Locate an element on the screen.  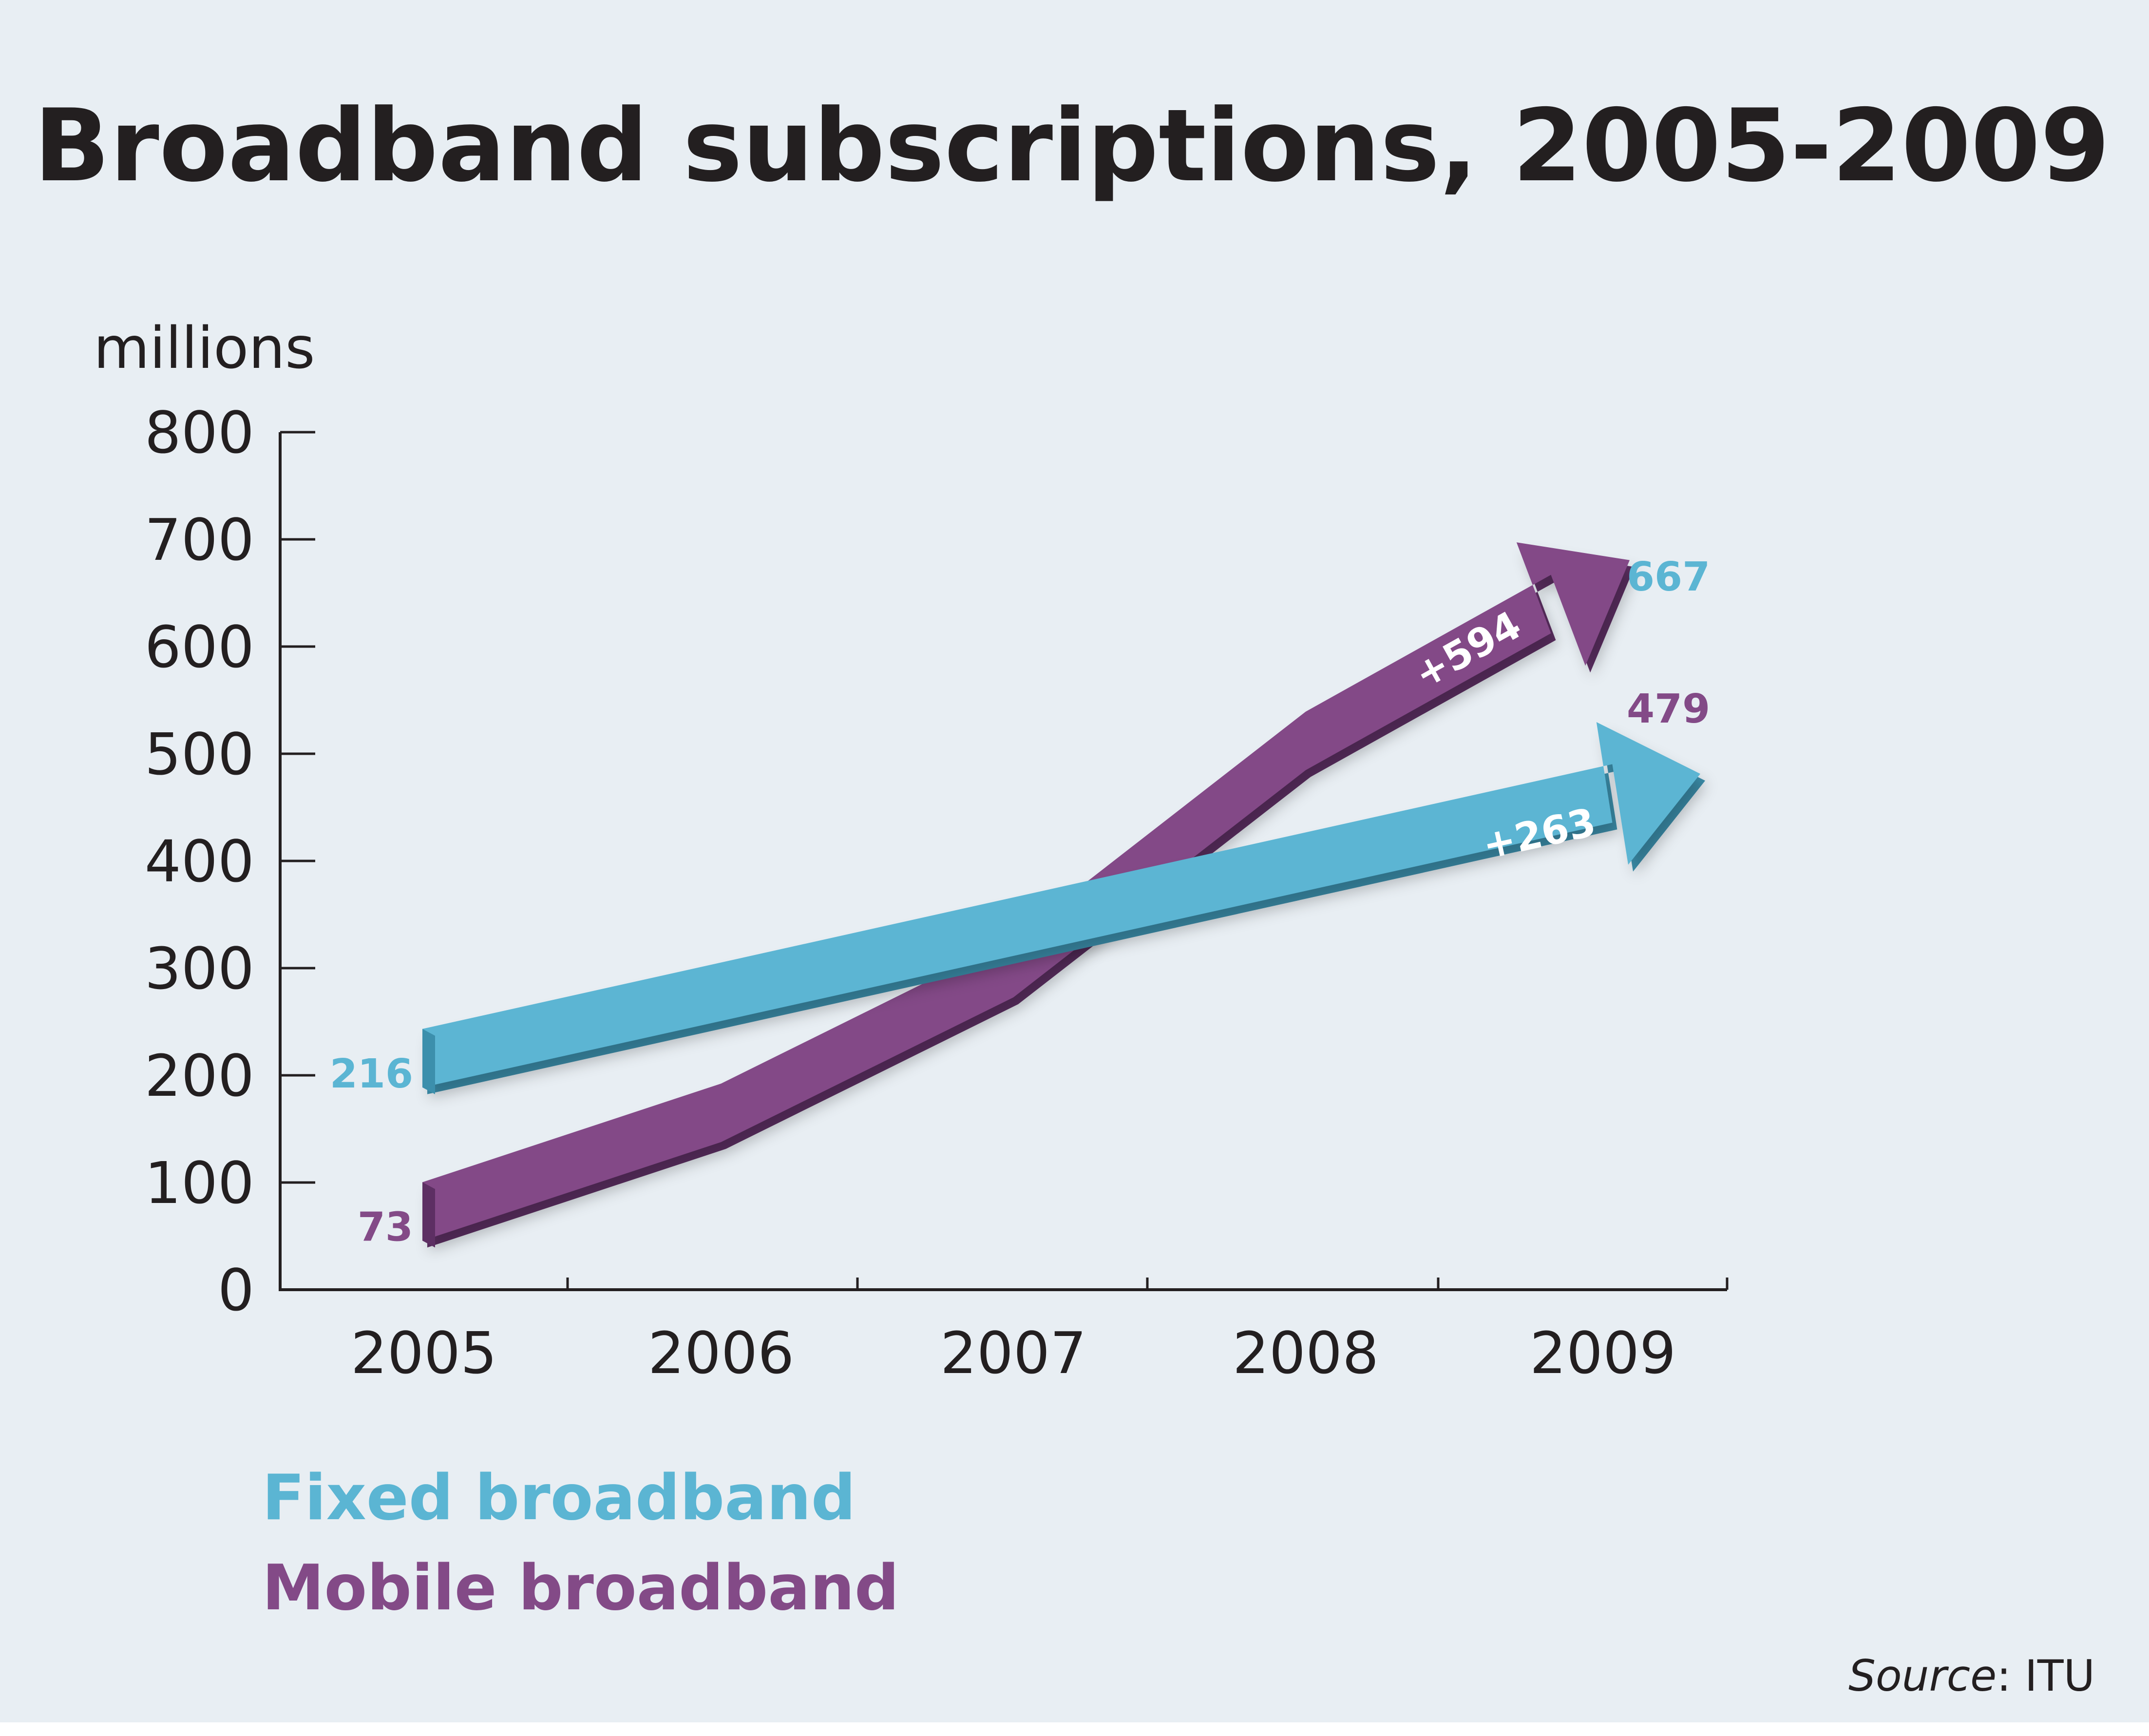
mobile-end-label: 667 is located at coordinates (1669, 577).